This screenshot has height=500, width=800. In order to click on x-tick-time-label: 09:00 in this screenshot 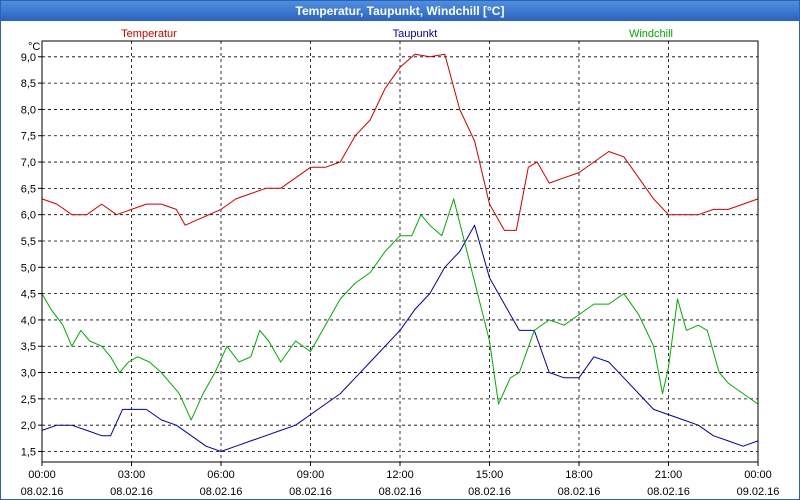, I will do `click(311, 475)`.